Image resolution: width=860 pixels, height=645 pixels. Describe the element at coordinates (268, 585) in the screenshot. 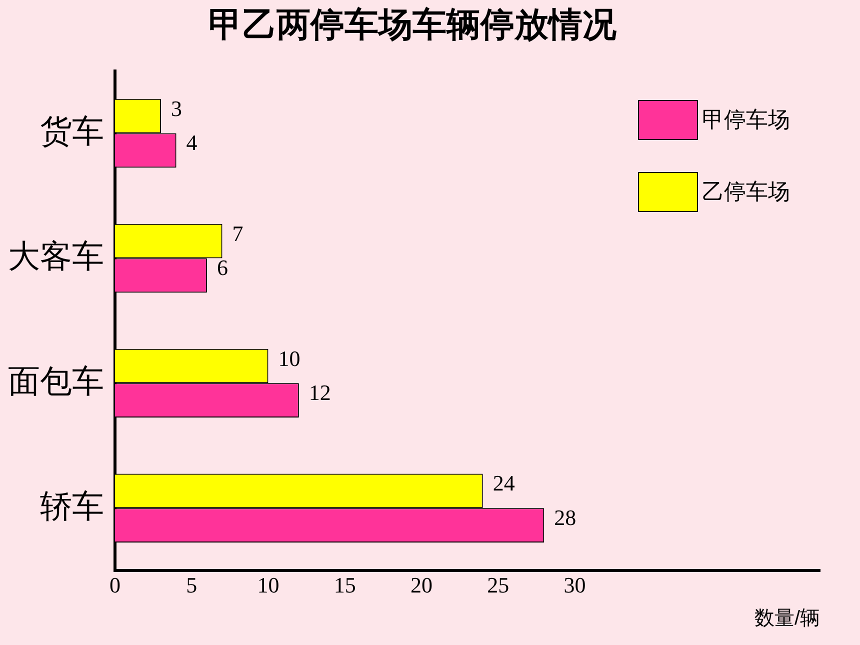

I see `x-tick-label: 10` at that location.